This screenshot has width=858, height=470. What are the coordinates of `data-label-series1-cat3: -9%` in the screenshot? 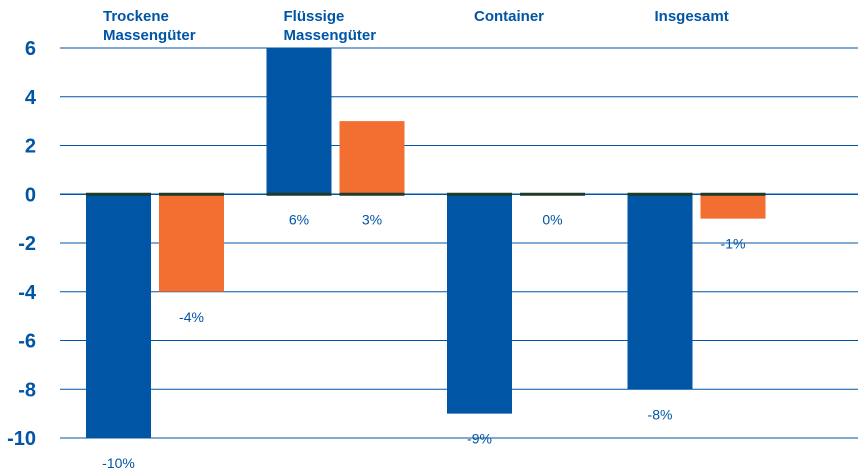 It's located at (479, 439).